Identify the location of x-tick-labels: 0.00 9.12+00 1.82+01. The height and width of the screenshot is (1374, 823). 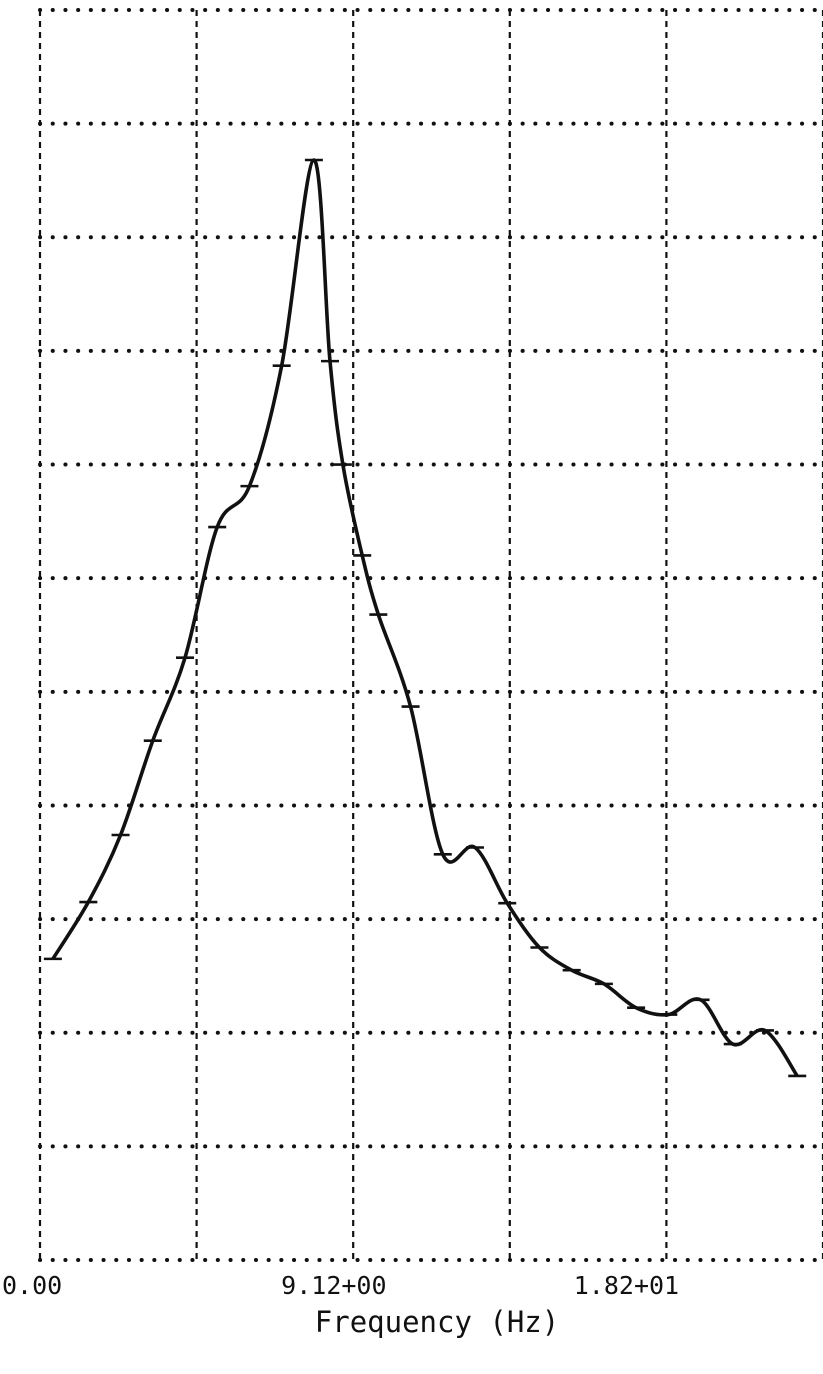
(340, 1285).